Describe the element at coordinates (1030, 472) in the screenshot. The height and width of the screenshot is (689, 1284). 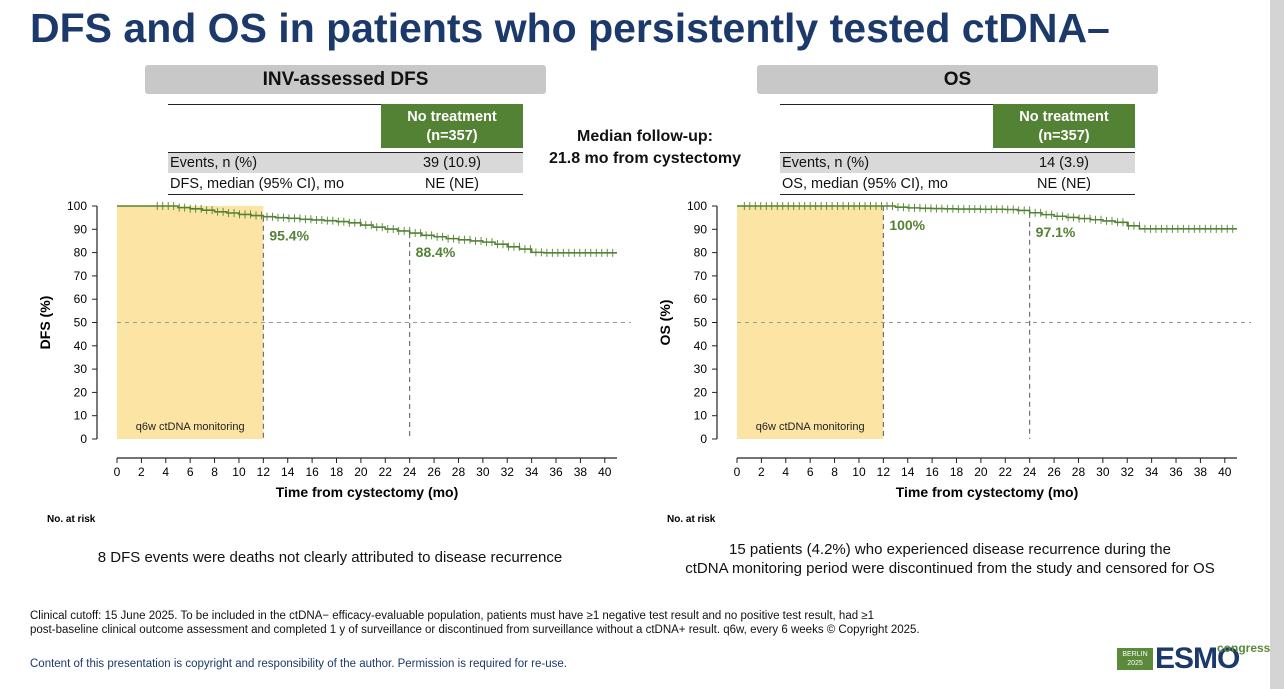
I see `os-x-tick-label: 24` at that location.